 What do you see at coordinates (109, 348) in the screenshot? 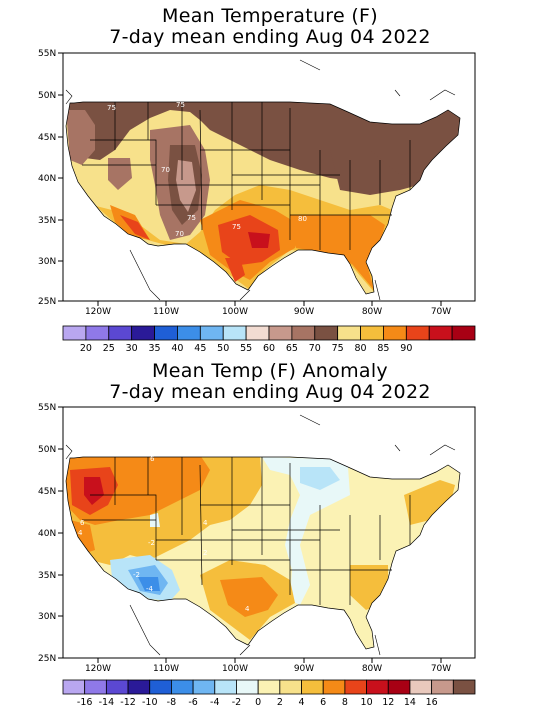
I see `colorbar-label: 25` at bounding box center [109, 348].